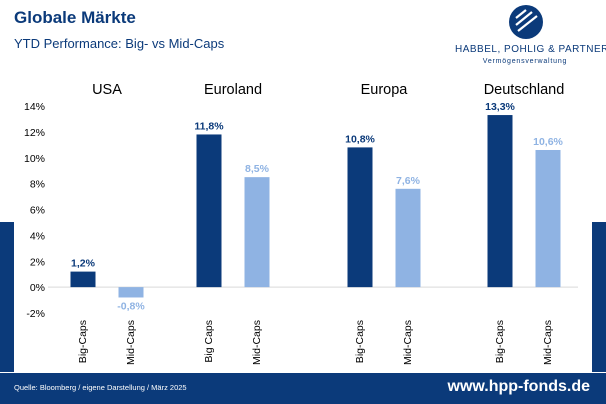 This screenshot has height=404, width=606. Describe the element at coordinates (83, 264) in the screenshot. I see `data-label: 1,2%` at that location.